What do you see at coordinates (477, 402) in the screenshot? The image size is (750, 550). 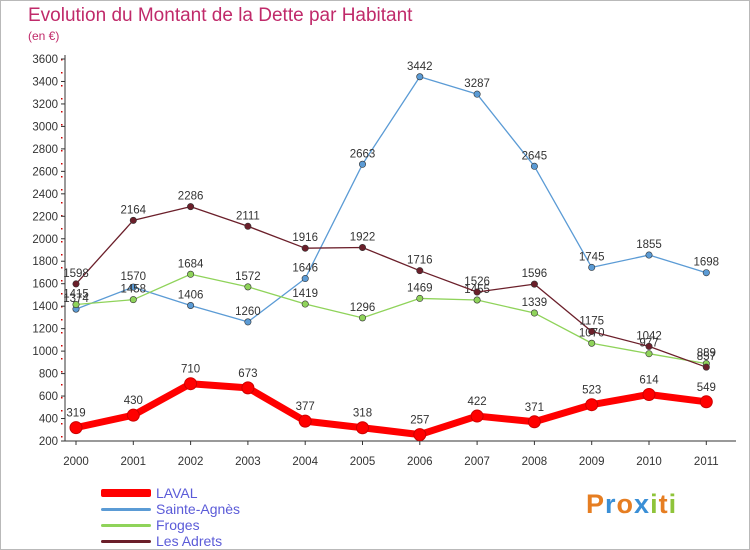 I see `data-label: 422` at bounding box center [477, 402].